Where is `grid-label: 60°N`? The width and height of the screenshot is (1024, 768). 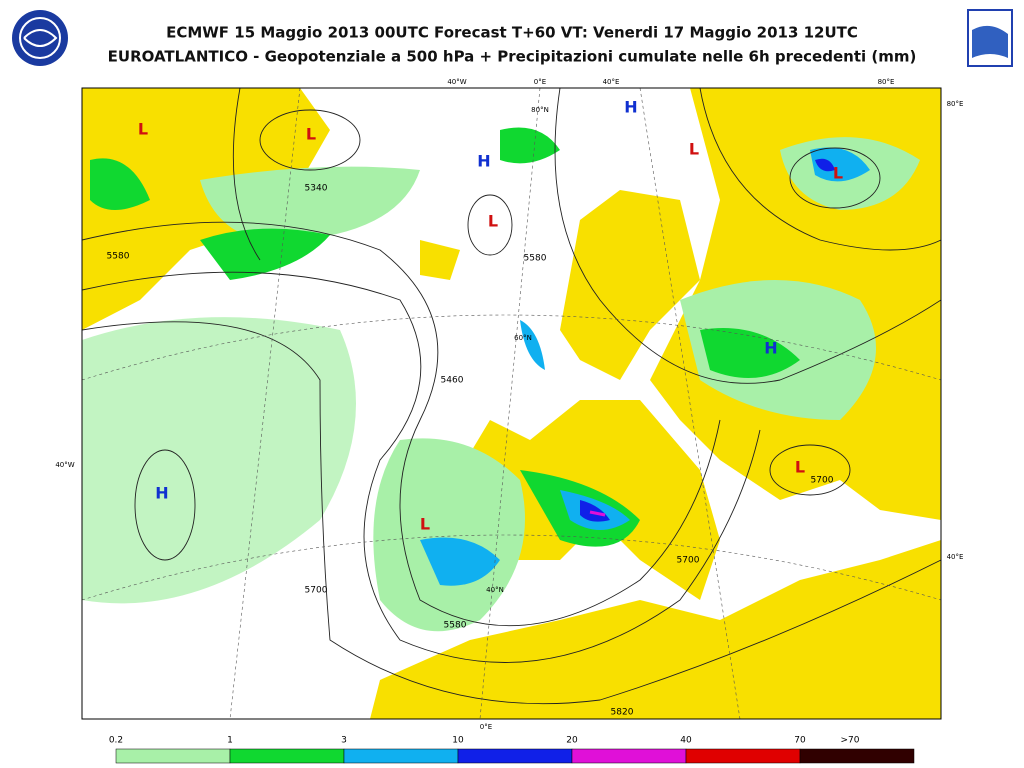 grid-label: 60°N is located at coordinates (523, 338).